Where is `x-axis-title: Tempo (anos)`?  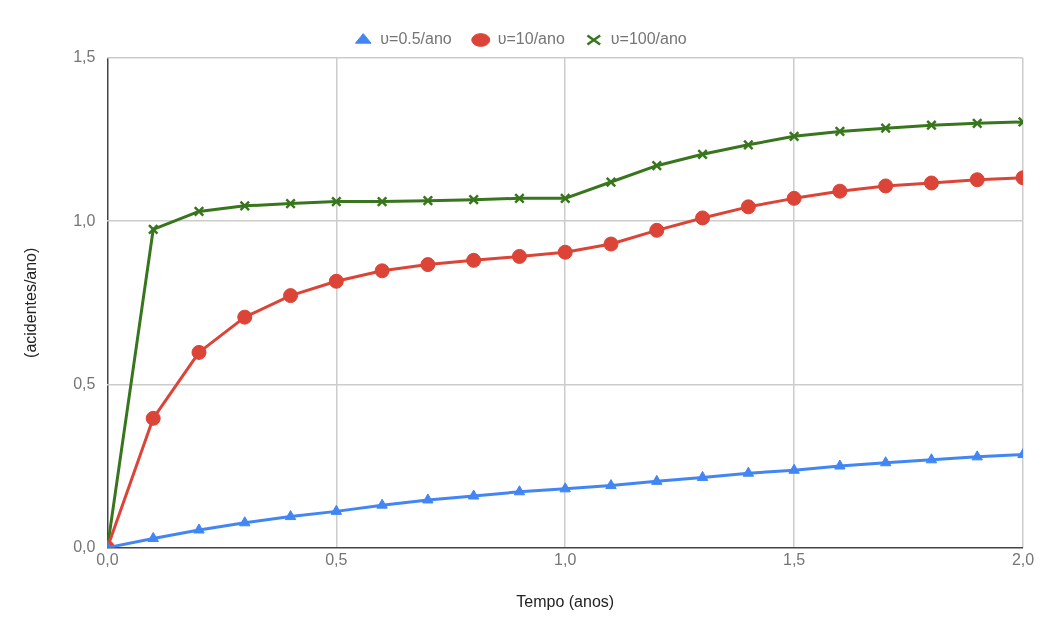 x-axis-title: Tempo (anos) is located at coordinates (565, 601).